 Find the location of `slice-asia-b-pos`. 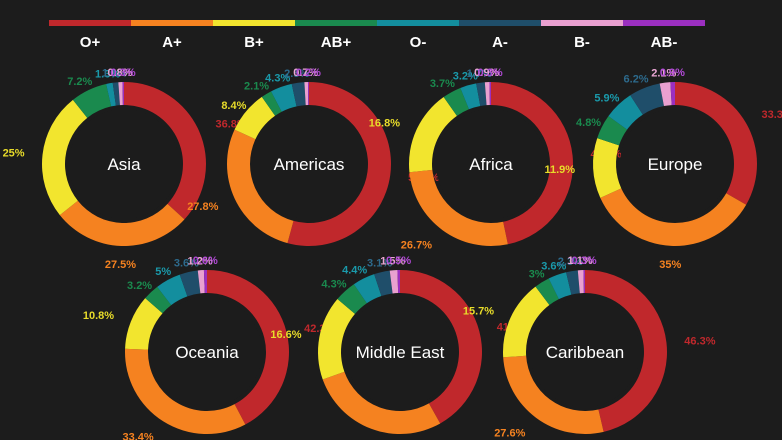

slice-asia-b-pos is located at coordinates (65, 157).